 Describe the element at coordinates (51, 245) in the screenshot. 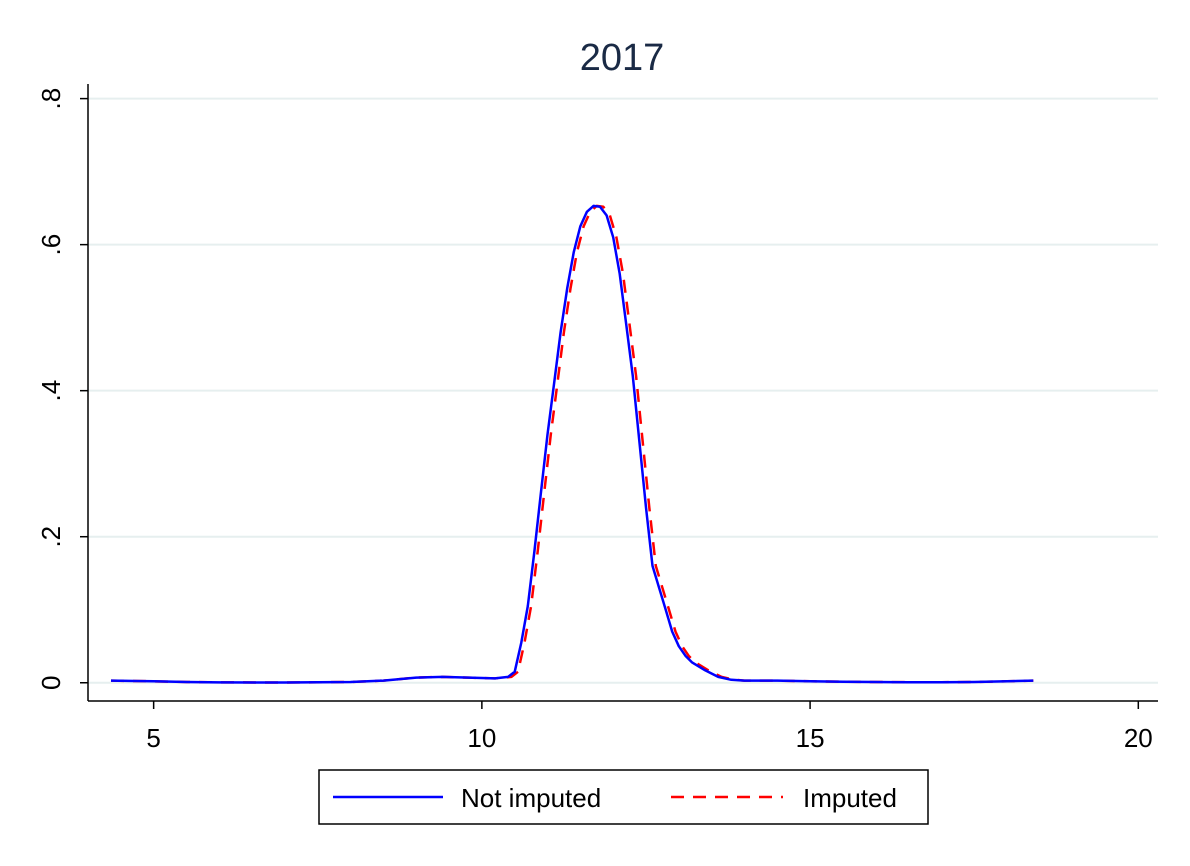

I see `y-tick-label: .6` at that location.